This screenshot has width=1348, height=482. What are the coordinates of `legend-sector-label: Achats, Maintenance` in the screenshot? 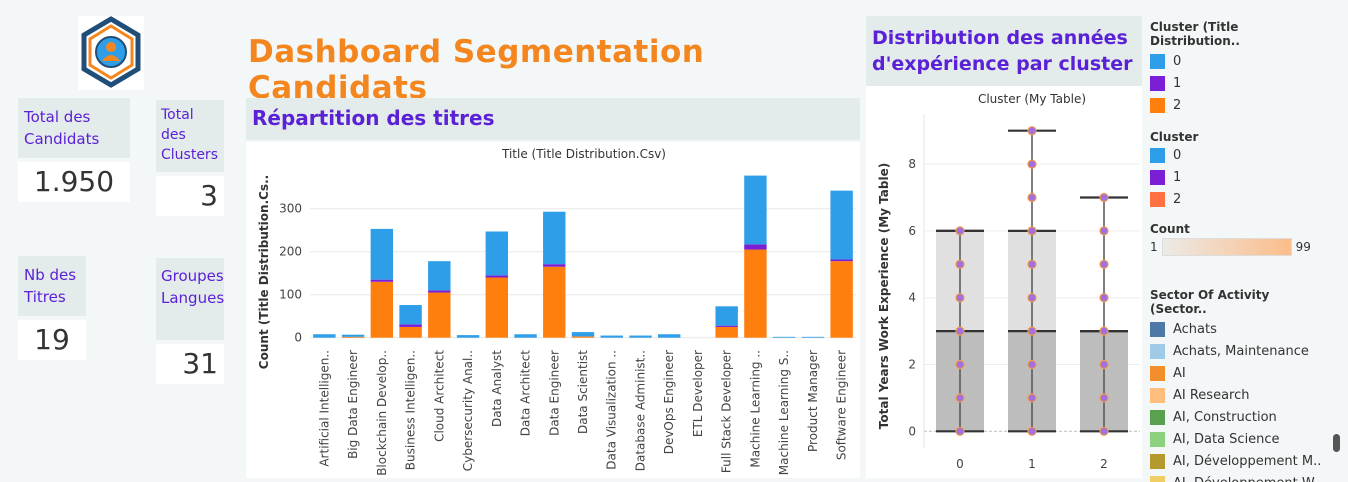 It's located at (1241, 351).